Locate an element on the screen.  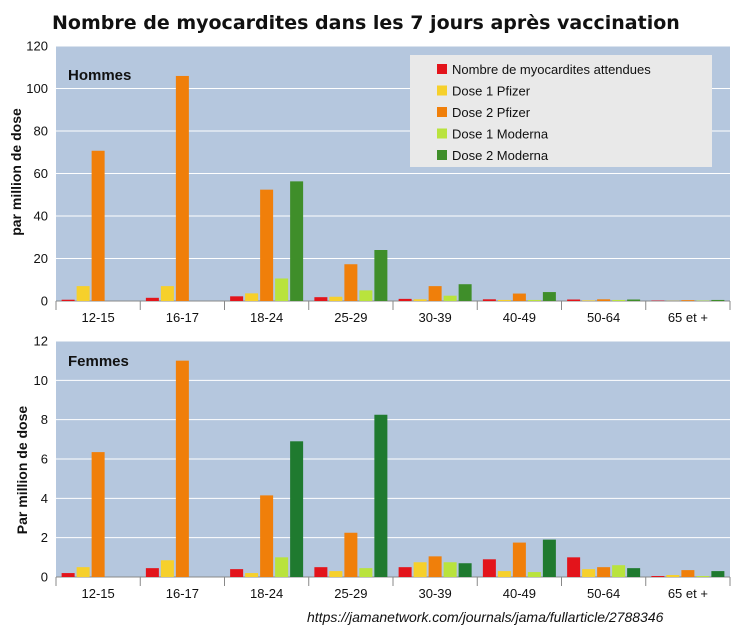
legend-label: Dose 2 Pfizer is located at coordinates (491, 112).